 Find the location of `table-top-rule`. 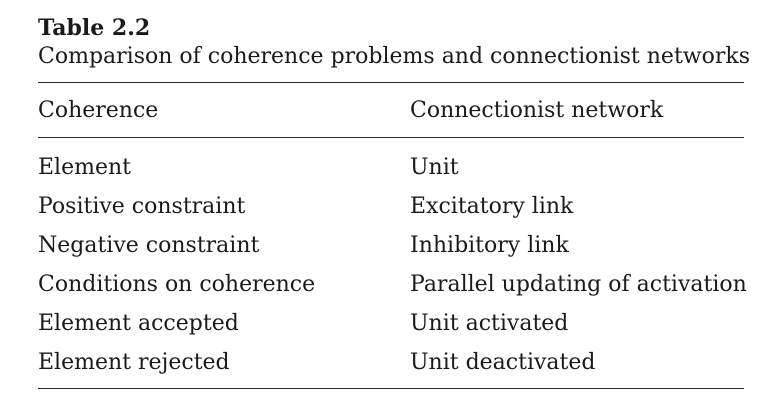

table-top-rule is located at coordinates (391, 82).